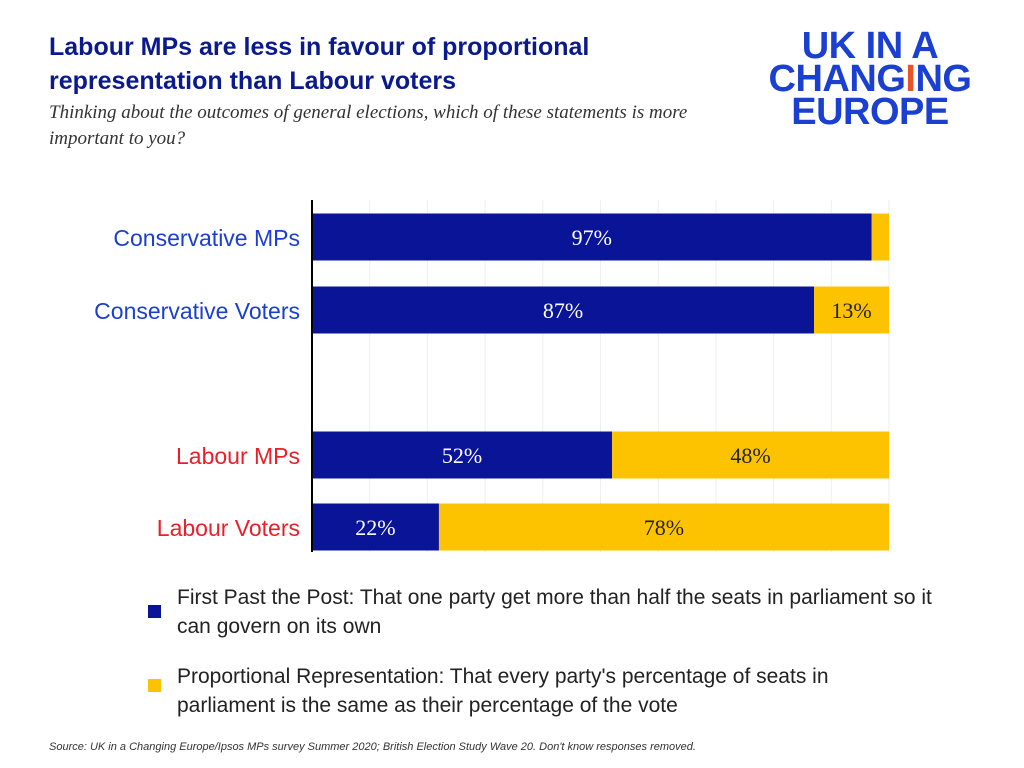  I want to click on data-label: 48%, so click(750, 455).